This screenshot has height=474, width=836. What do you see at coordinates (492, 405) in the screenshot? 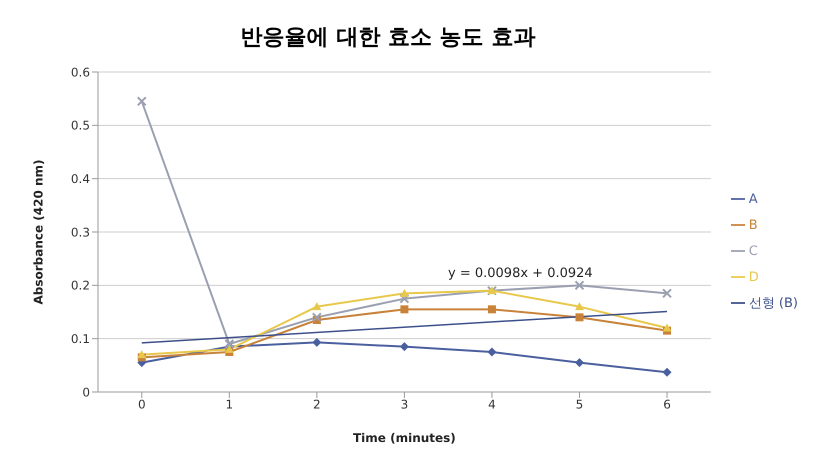
I see `x-tick-label: 4` at bounding box center [492, 405].